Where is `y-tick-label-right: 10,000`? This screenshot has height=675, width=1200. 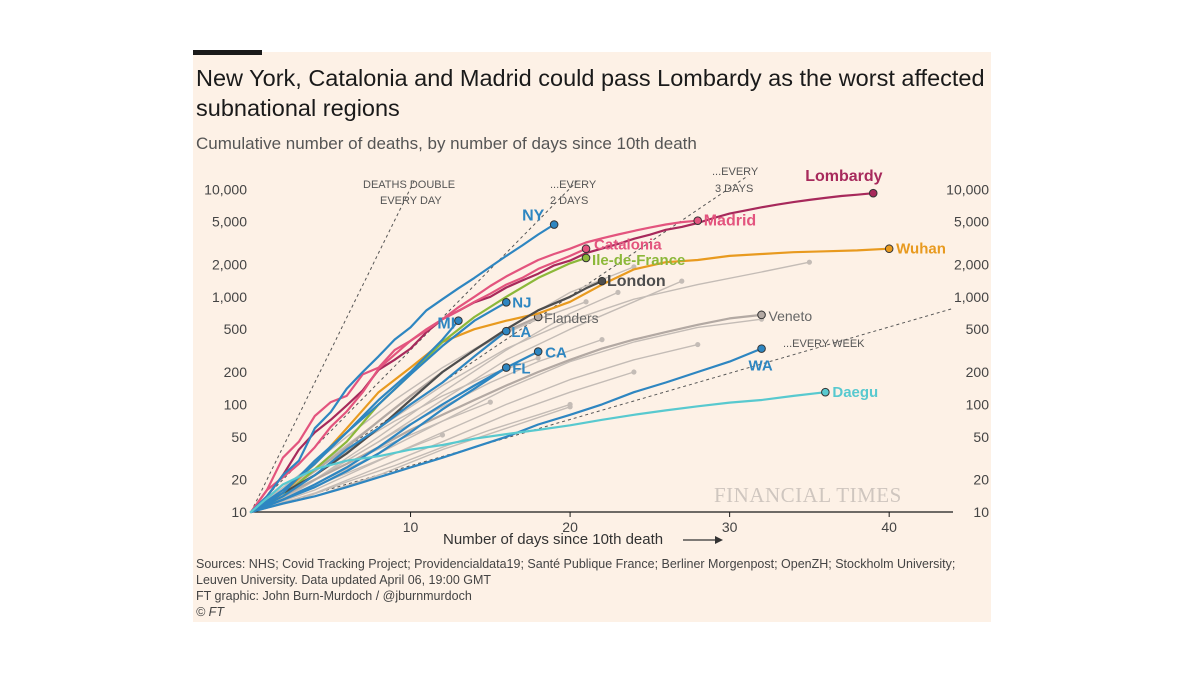 y-tick-label-right: 10,000 is located at coordinates (967, 189).